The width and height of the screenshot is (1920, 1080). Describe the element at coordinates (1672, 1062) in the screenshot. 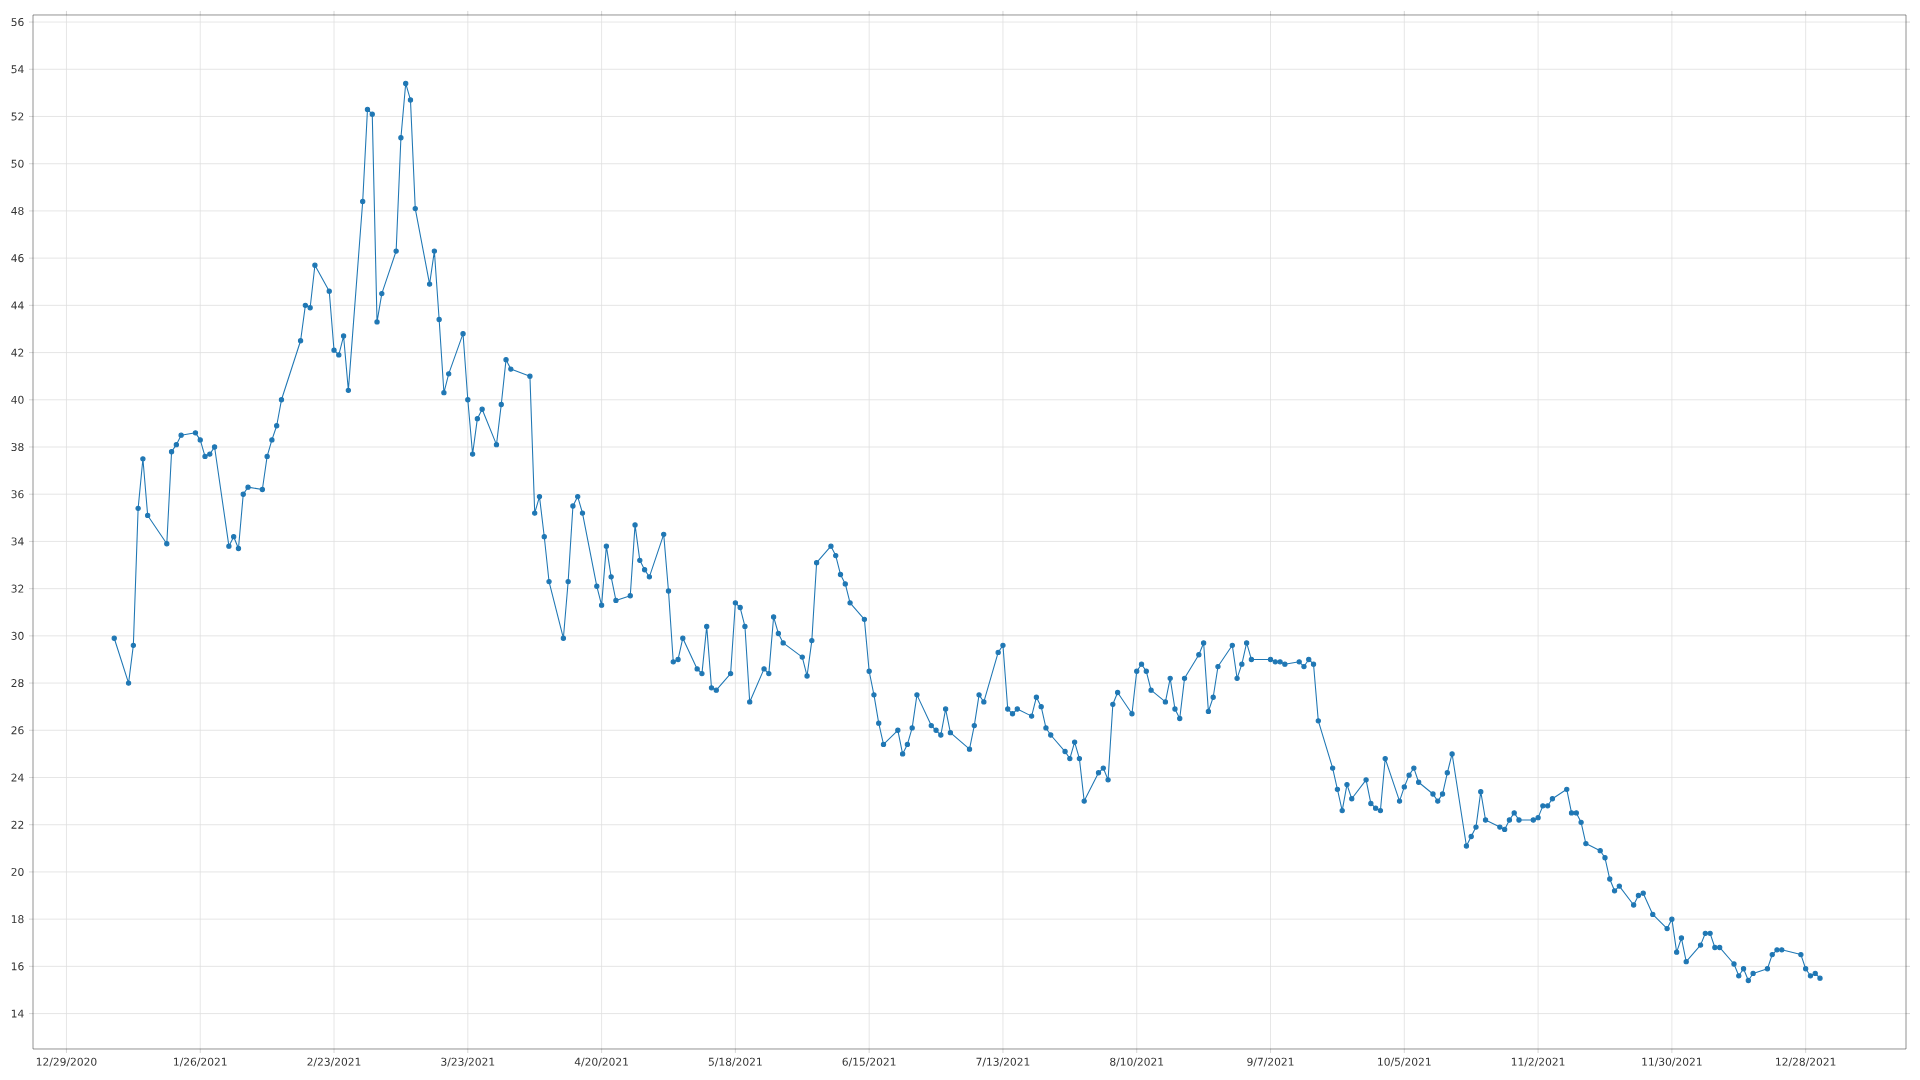

I see `x-tick-label: 11/30/2021` at that location.